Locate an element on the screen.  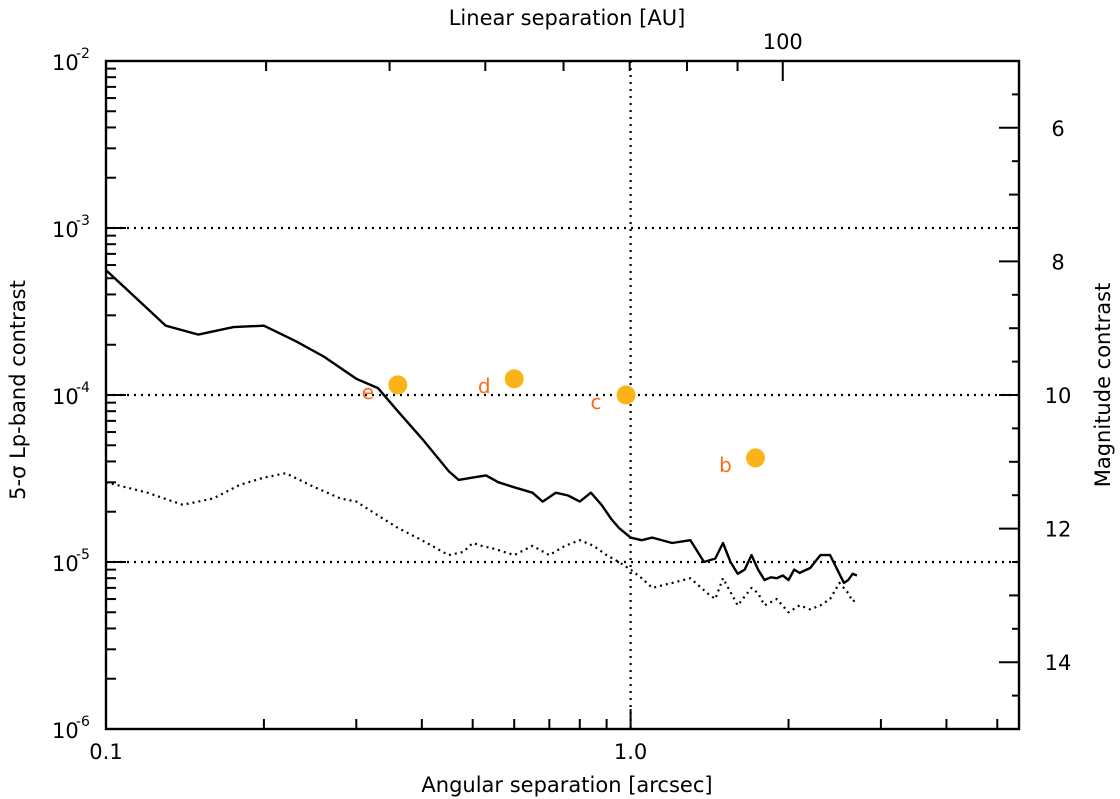
y-tick-label-exponent: -3 is located at coordinates (83, 221).